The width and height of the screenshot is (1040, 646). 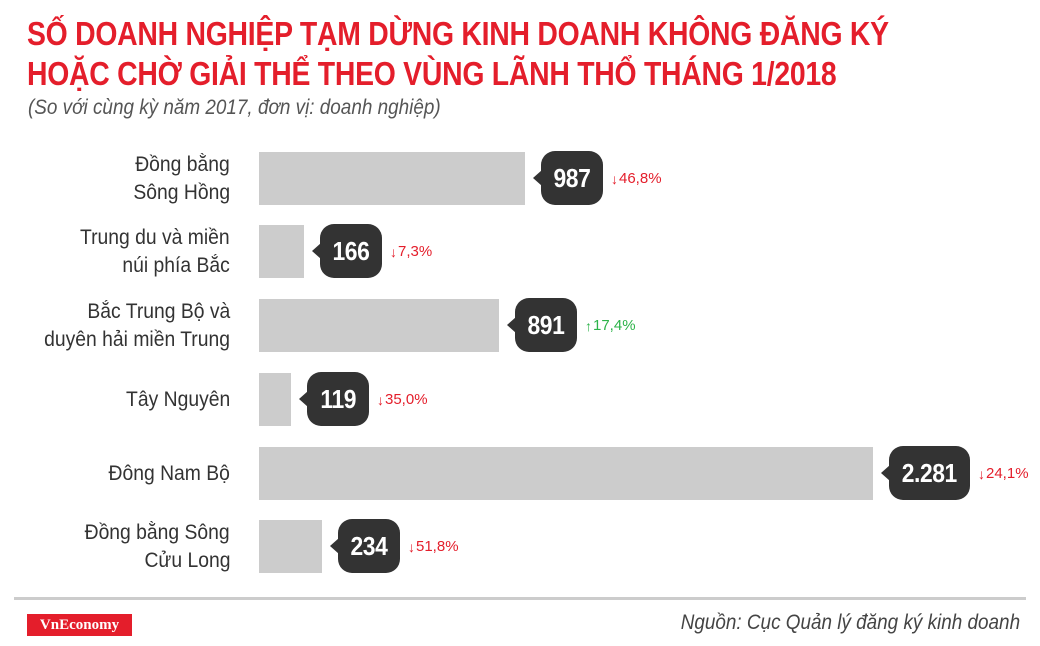 I want to click on value-label: 234, so click(x=369, y=545).